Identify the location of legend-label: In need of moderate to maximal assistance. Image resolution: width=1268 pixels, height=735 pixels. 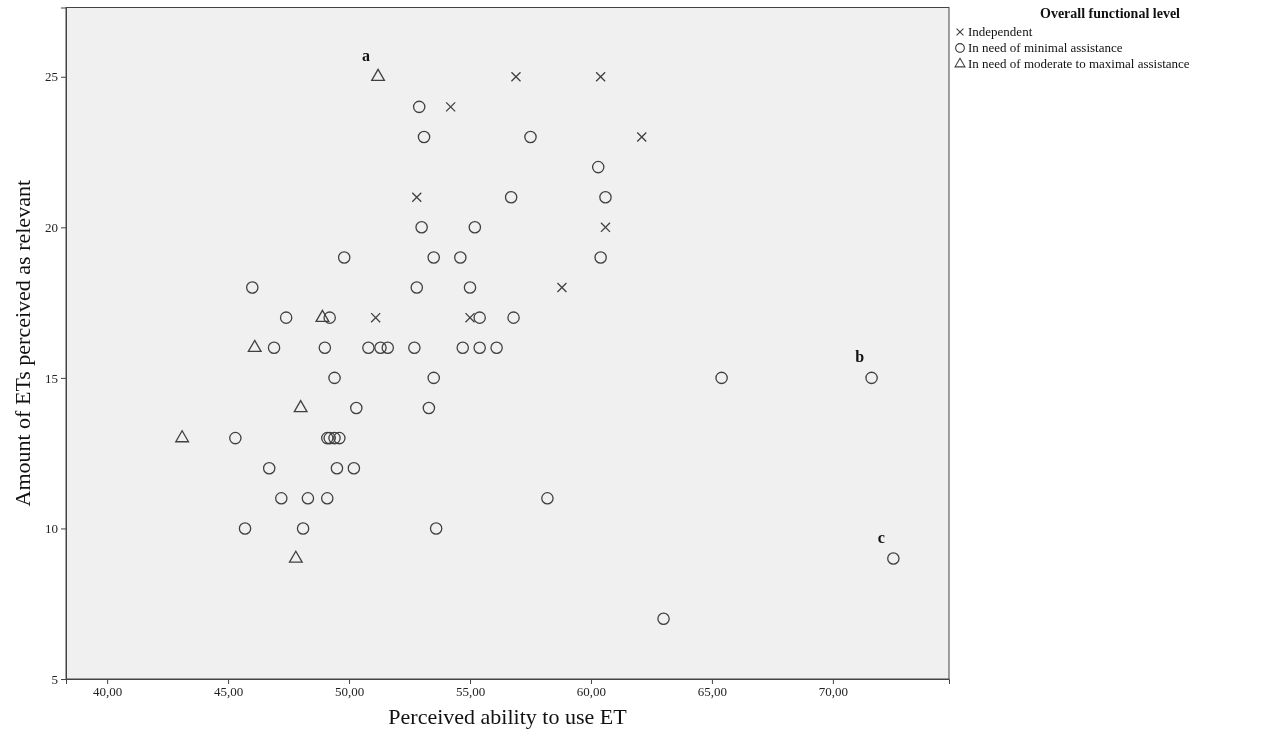
(1079, 63).